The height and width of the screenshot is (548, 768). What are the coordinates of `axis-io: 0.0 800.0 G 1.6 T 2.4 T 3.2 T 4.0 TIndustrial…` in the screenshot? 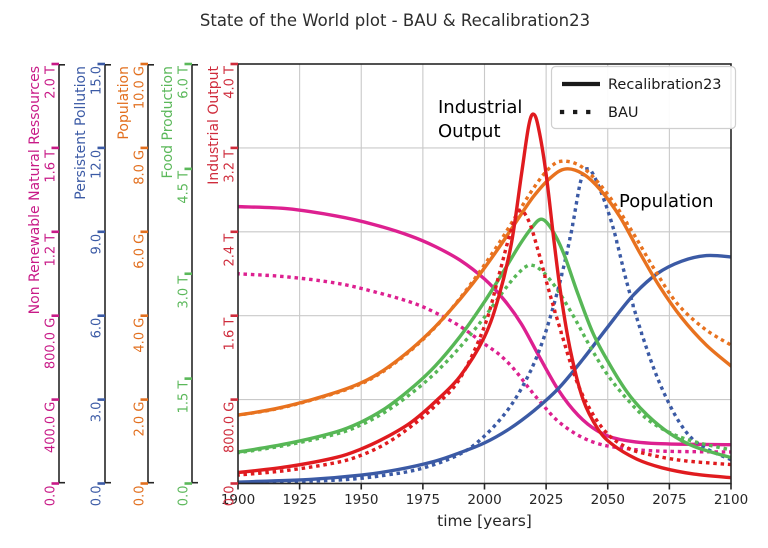 It's located at (222, 284).